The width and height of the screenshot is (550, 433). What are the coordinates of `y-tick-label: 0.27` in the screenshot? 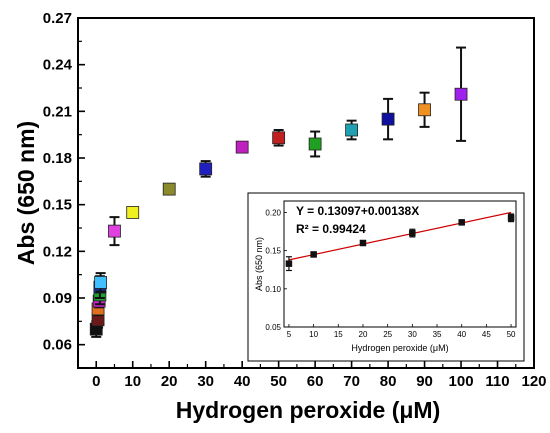 It's located at (57, 18).